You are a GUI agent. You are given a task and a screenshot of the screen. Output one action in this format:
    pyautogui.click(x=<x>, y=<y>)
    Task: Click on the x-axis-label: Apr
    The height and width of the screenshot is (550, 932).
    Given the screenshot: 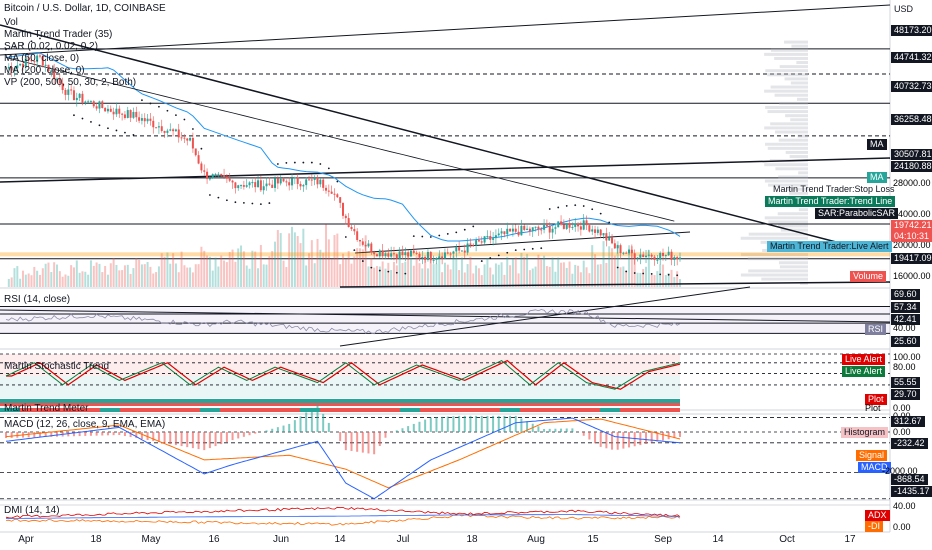 What is the action you would take?
    pyautogui.click(x=26, y=539)
    